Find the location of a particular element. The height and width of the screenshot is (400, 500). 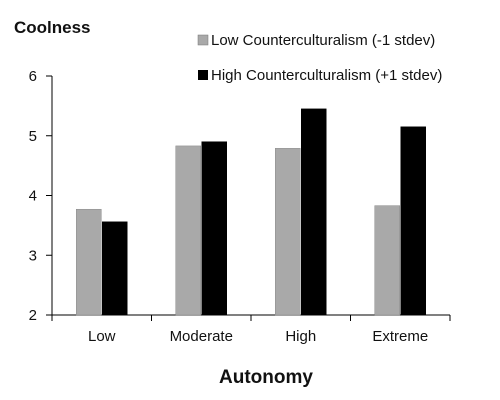

x-tick-label: Extreme is located at coordinates (400, 336).